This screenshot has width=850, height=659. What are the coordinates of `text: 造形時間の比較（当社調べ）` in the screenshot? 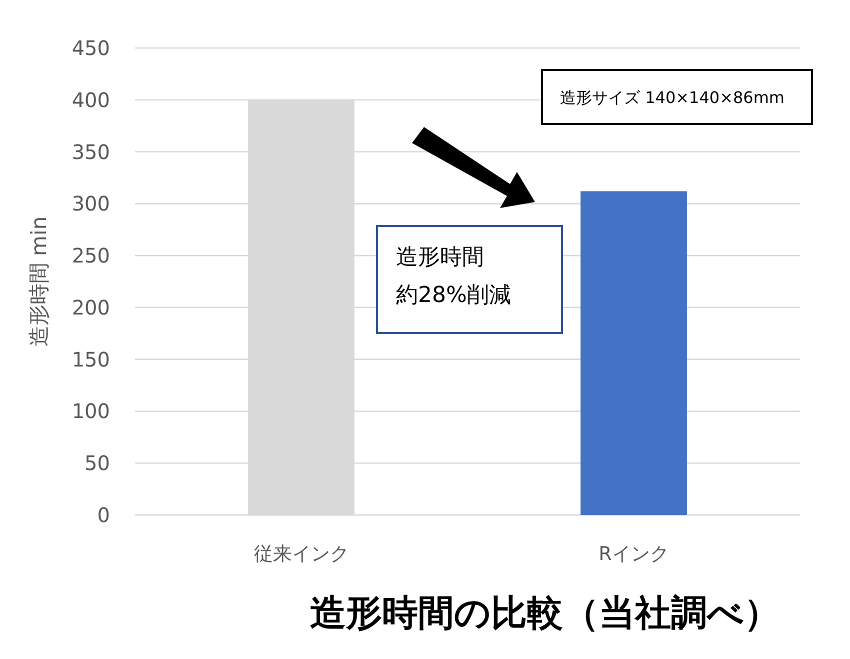 It's located at (545, 613).